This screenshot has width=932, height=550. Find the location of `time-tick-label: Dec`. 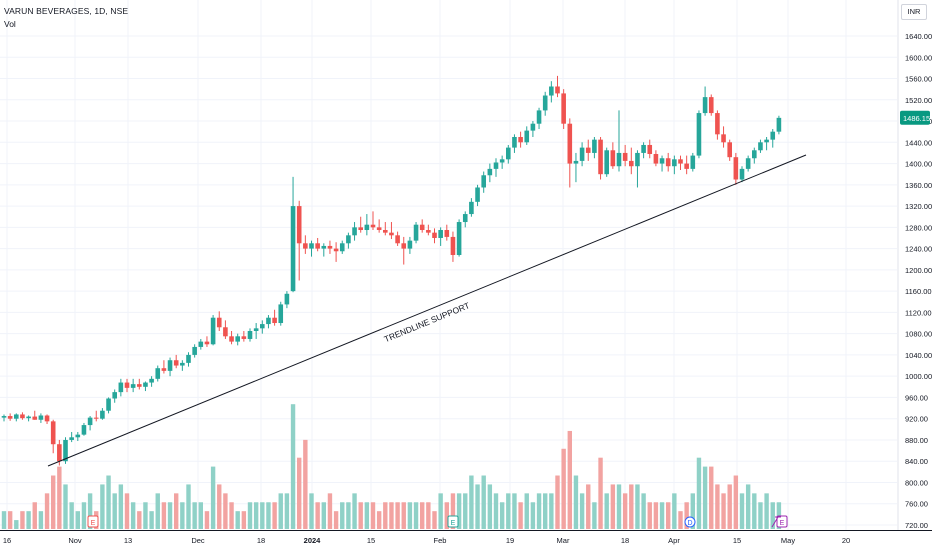

time-tick-label: Dec is located at coordinates (198, 540).